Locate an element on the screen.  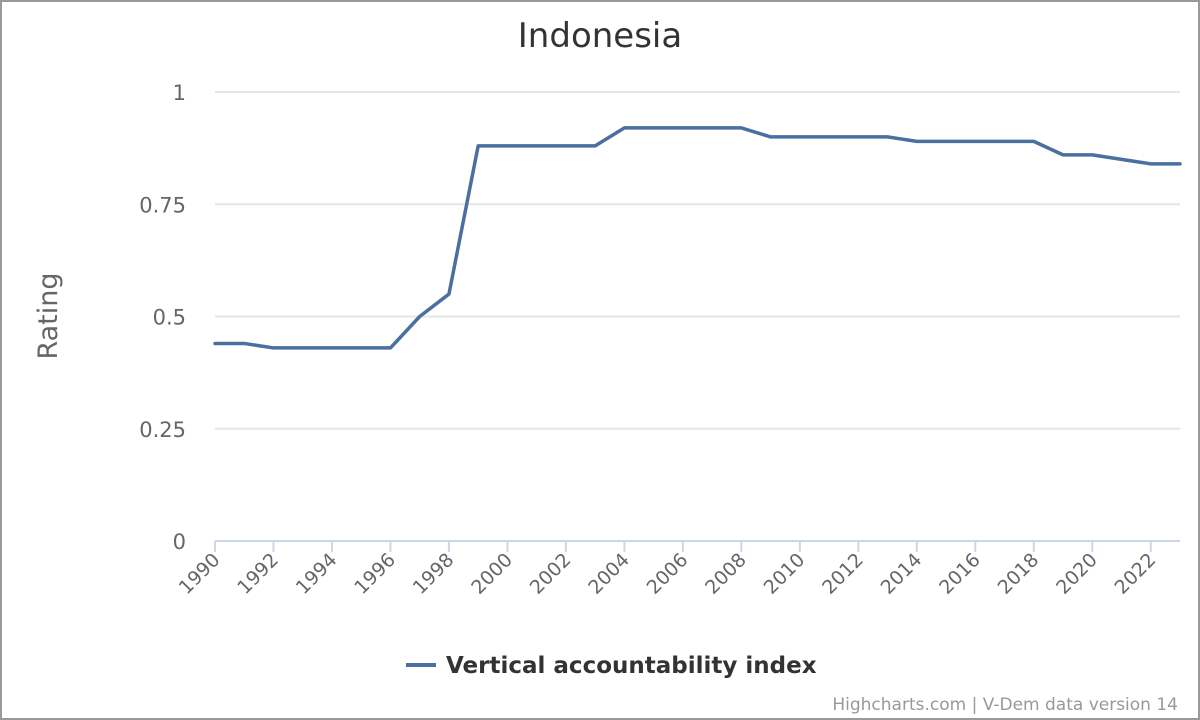
legend-label: Vertical accountability index is located at coordinates (631, 666).